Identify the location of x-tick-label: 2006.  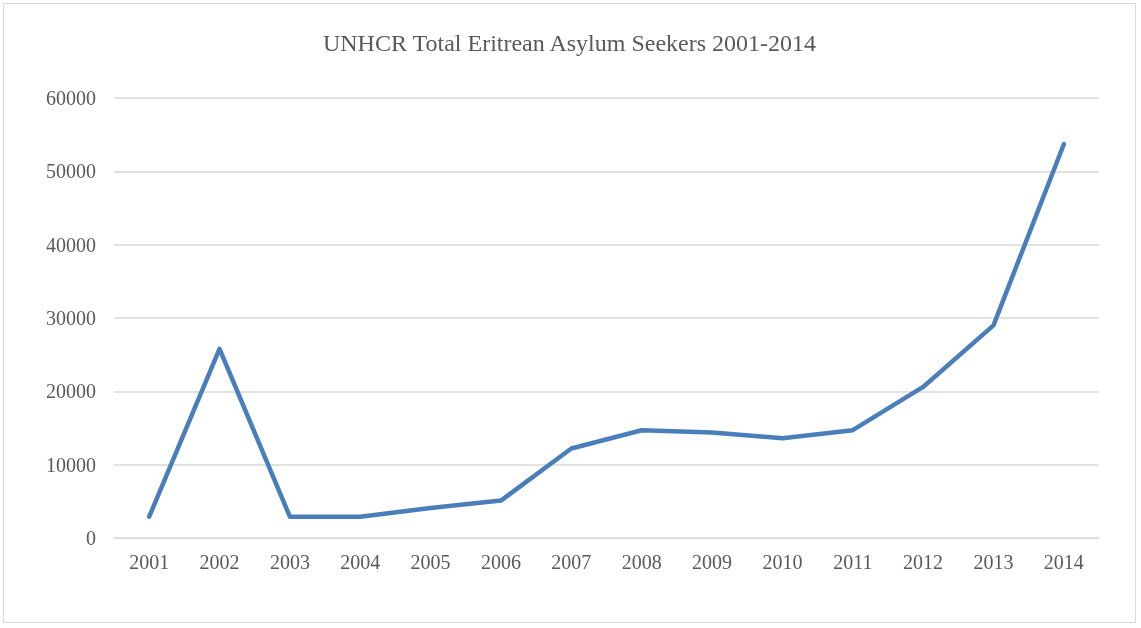
(500, 562).